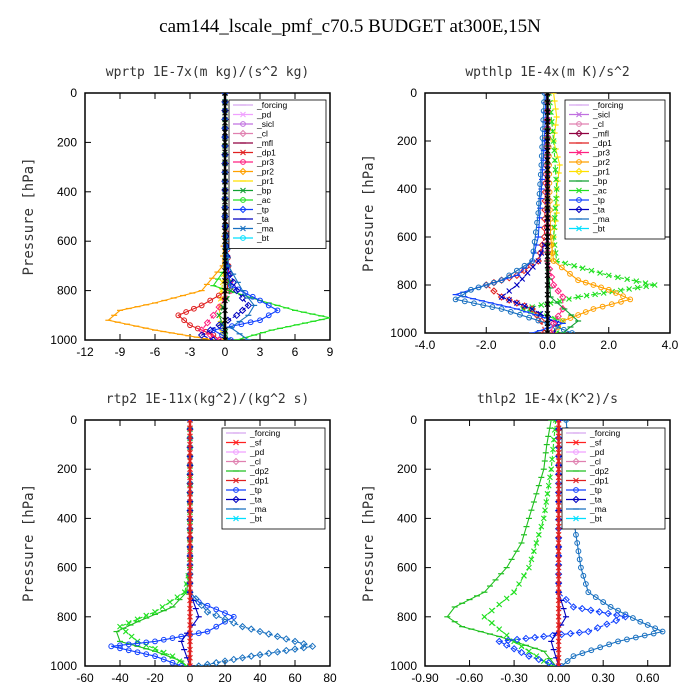 This screenshot has height=700, width=700. I want to click on x-tick-label: 0, so click(190, 678).